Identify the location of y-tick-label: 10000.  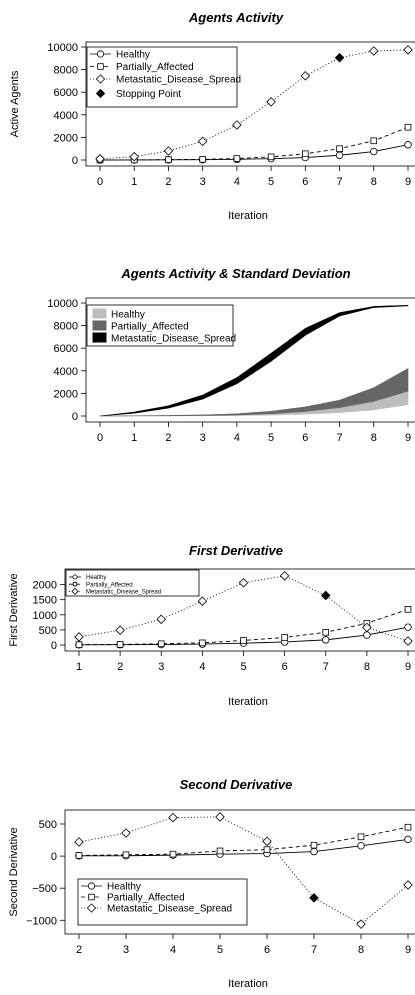
(62, 304).